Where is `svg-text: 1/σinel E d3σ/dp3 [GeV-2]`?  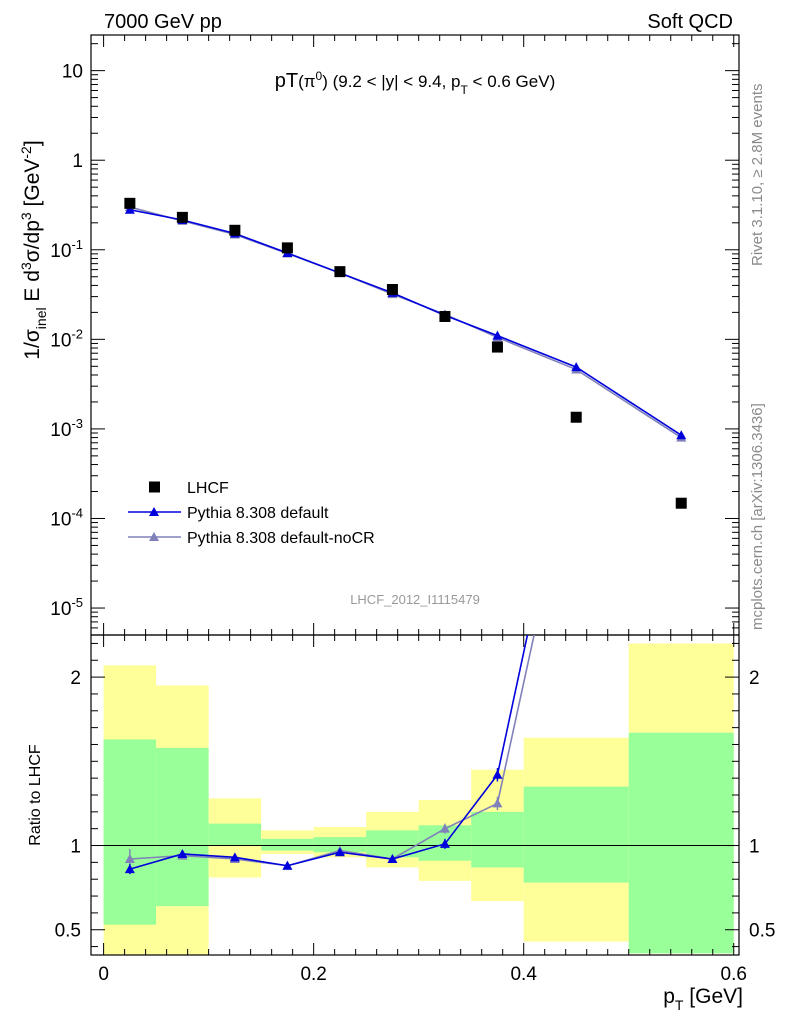
svg-text: 1/σinel E d3σ/dp3 [GeV-2] is located at coordinates (33, 249).